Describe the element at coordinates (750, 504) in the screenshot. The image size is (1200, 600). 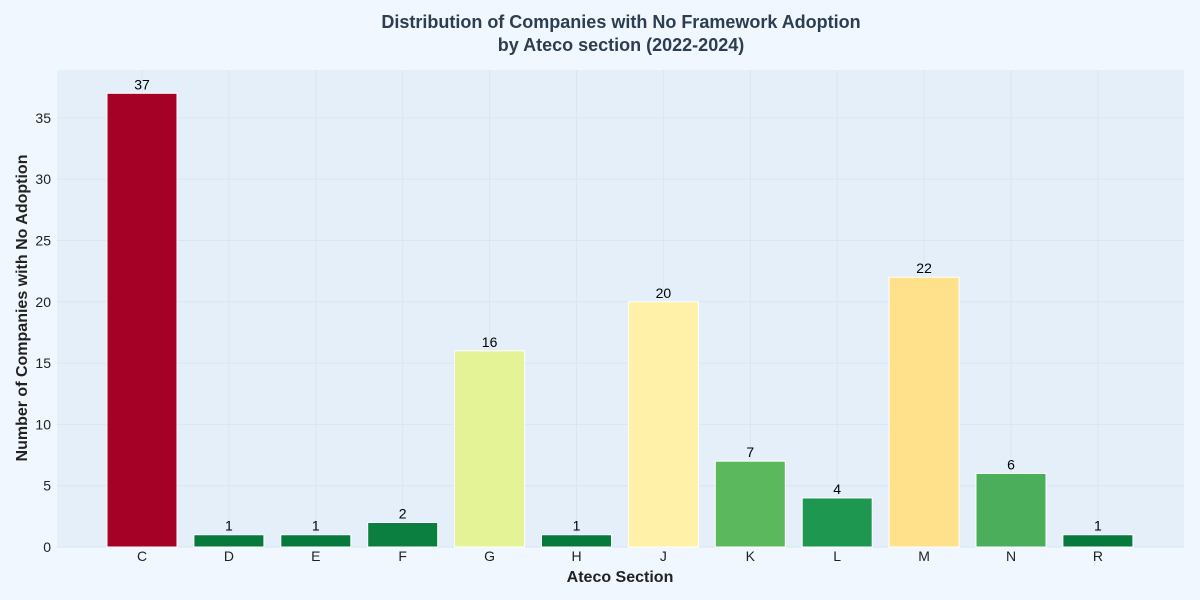
I see `bar-K` at that location.